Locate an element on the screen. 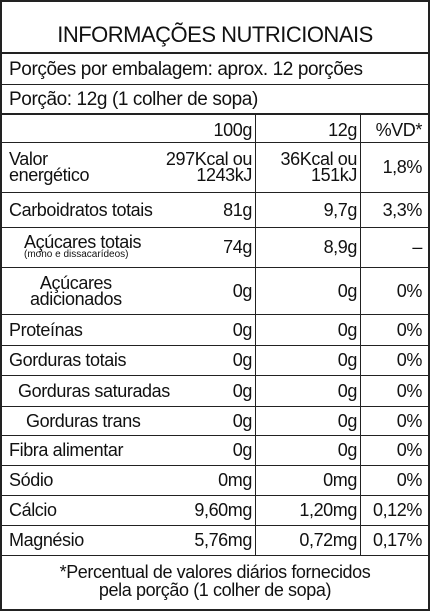  row-label: Carboidratos totais is located at coordinates (81, 209).